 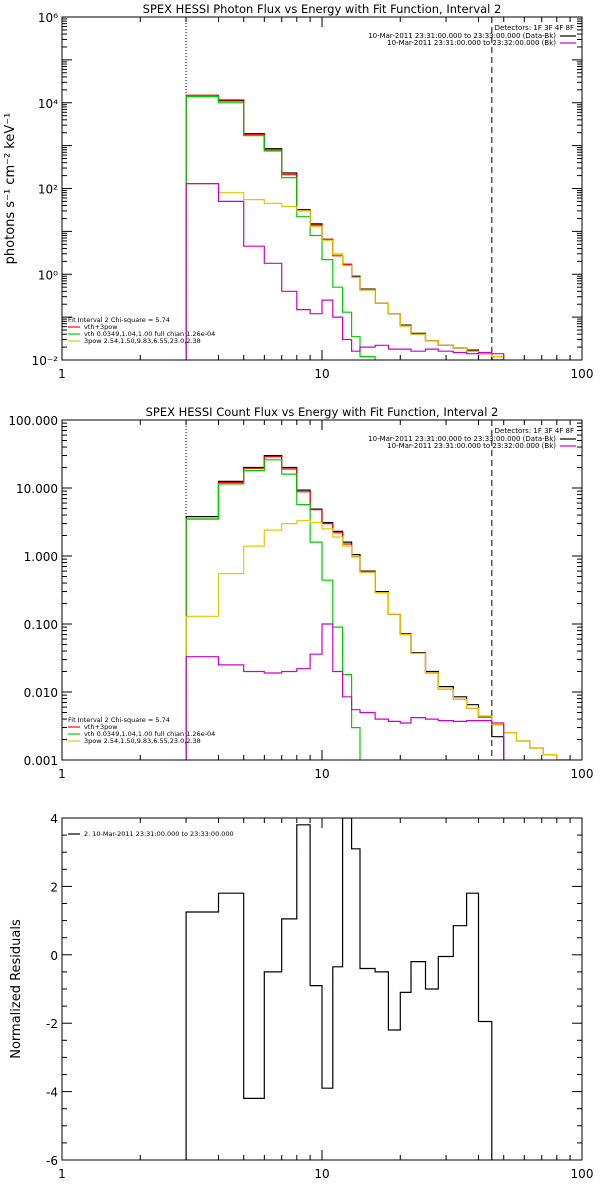 I want to click on series-vth, so click(x=273, y=609).